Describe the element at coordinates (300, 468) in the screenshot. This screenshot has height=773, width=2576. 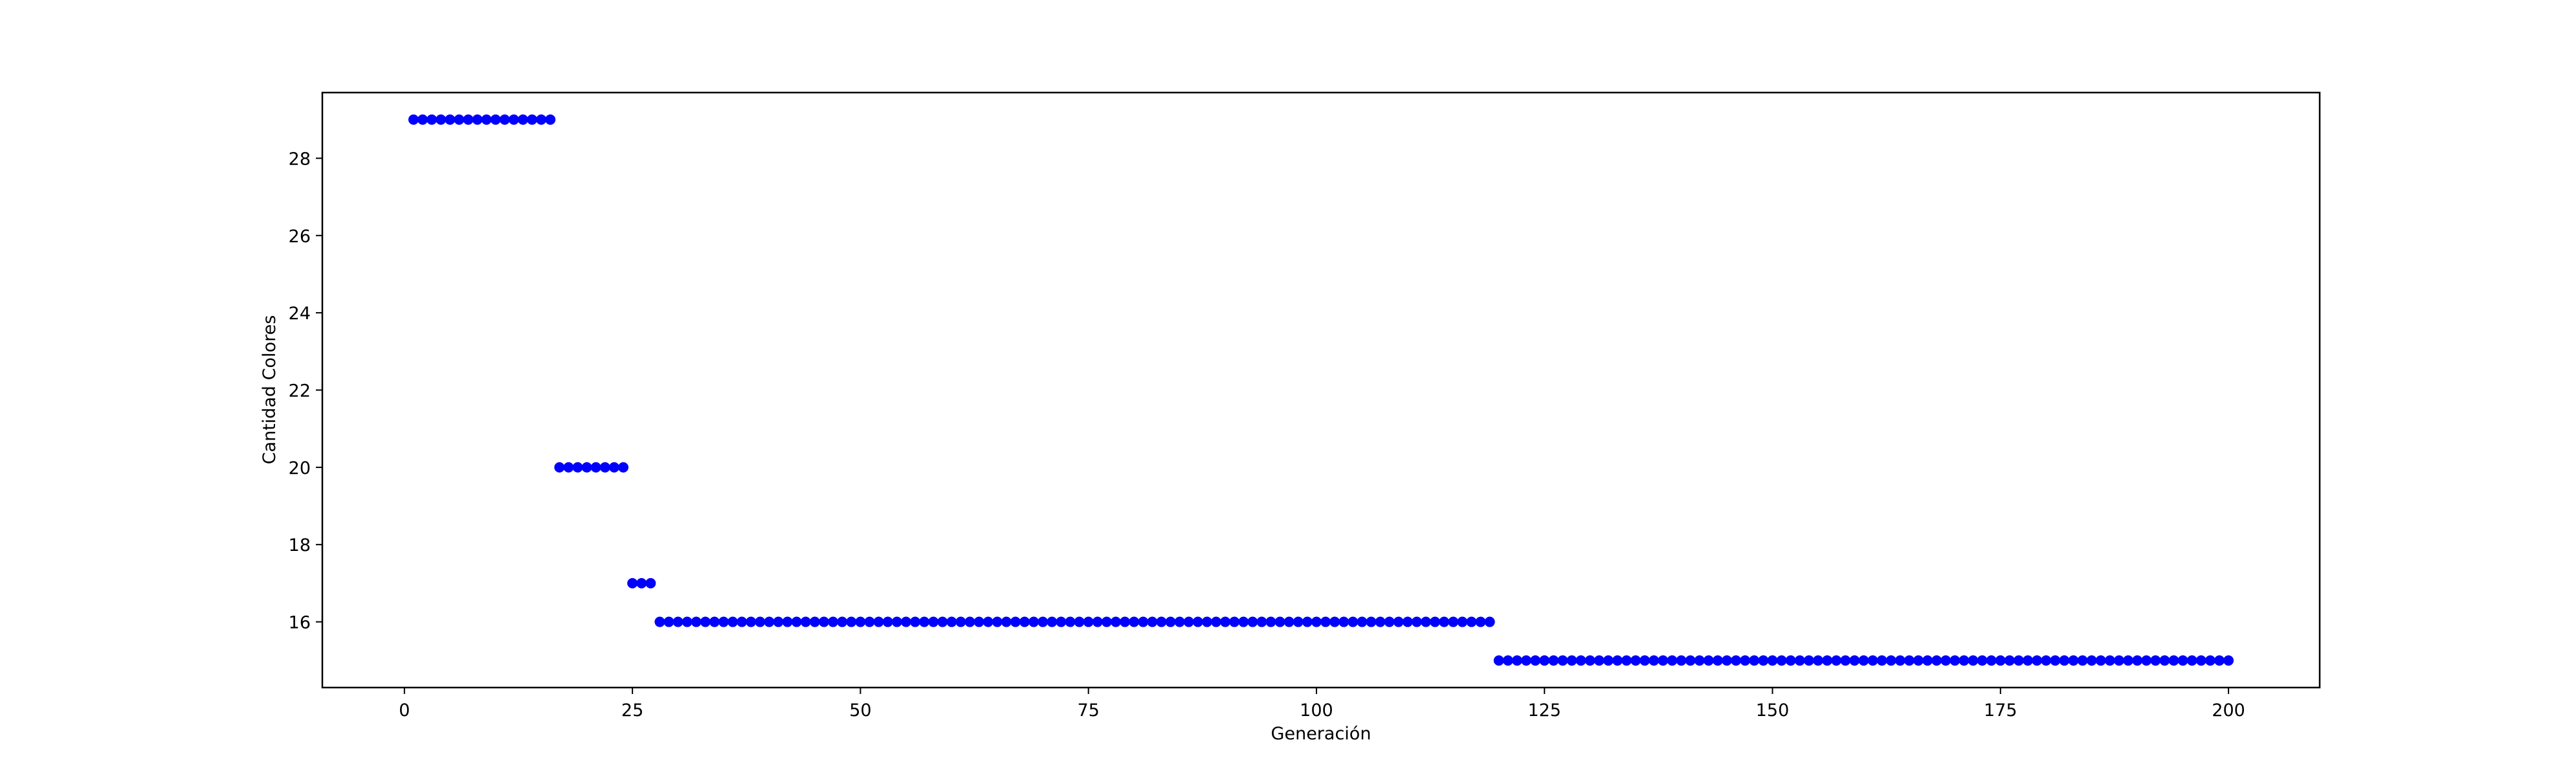
I see `y-tick-label: 20` at that location.